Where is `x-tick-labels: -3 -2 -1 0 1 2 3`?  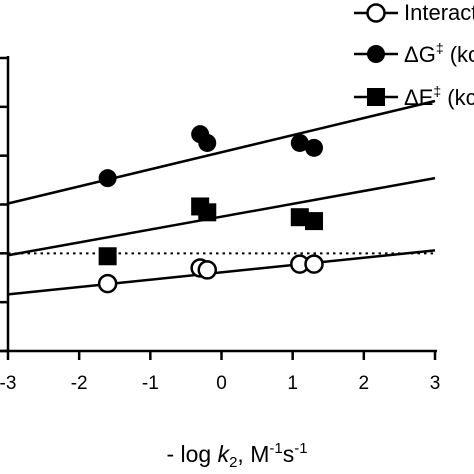 x-tick-labels: -3 -2 -1 0 1 2 3 is located at coordinates (220, 383).